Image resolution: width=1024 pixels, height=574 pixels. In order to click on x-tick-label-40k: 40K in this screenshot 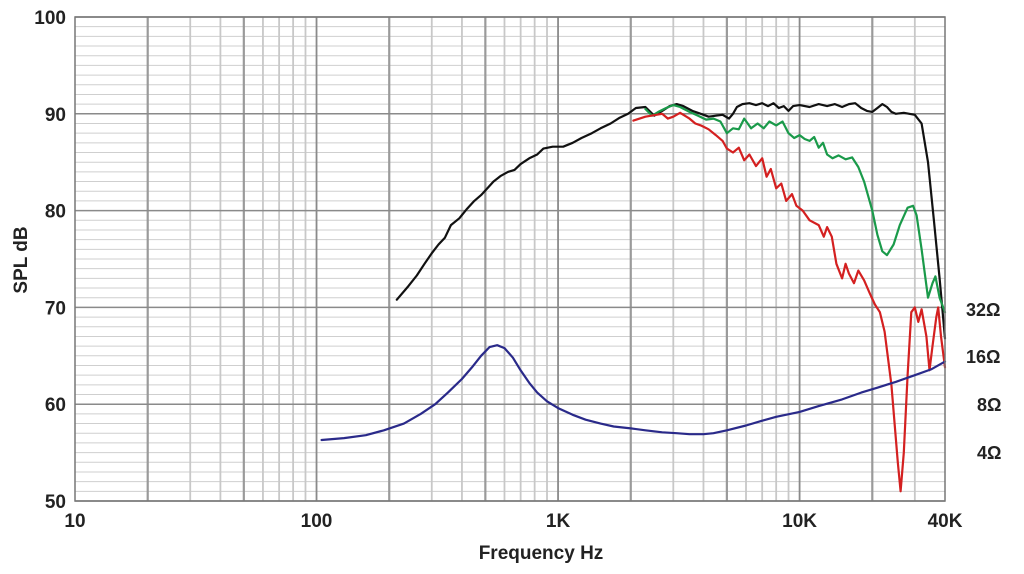, I will do `click(945, 521)`.